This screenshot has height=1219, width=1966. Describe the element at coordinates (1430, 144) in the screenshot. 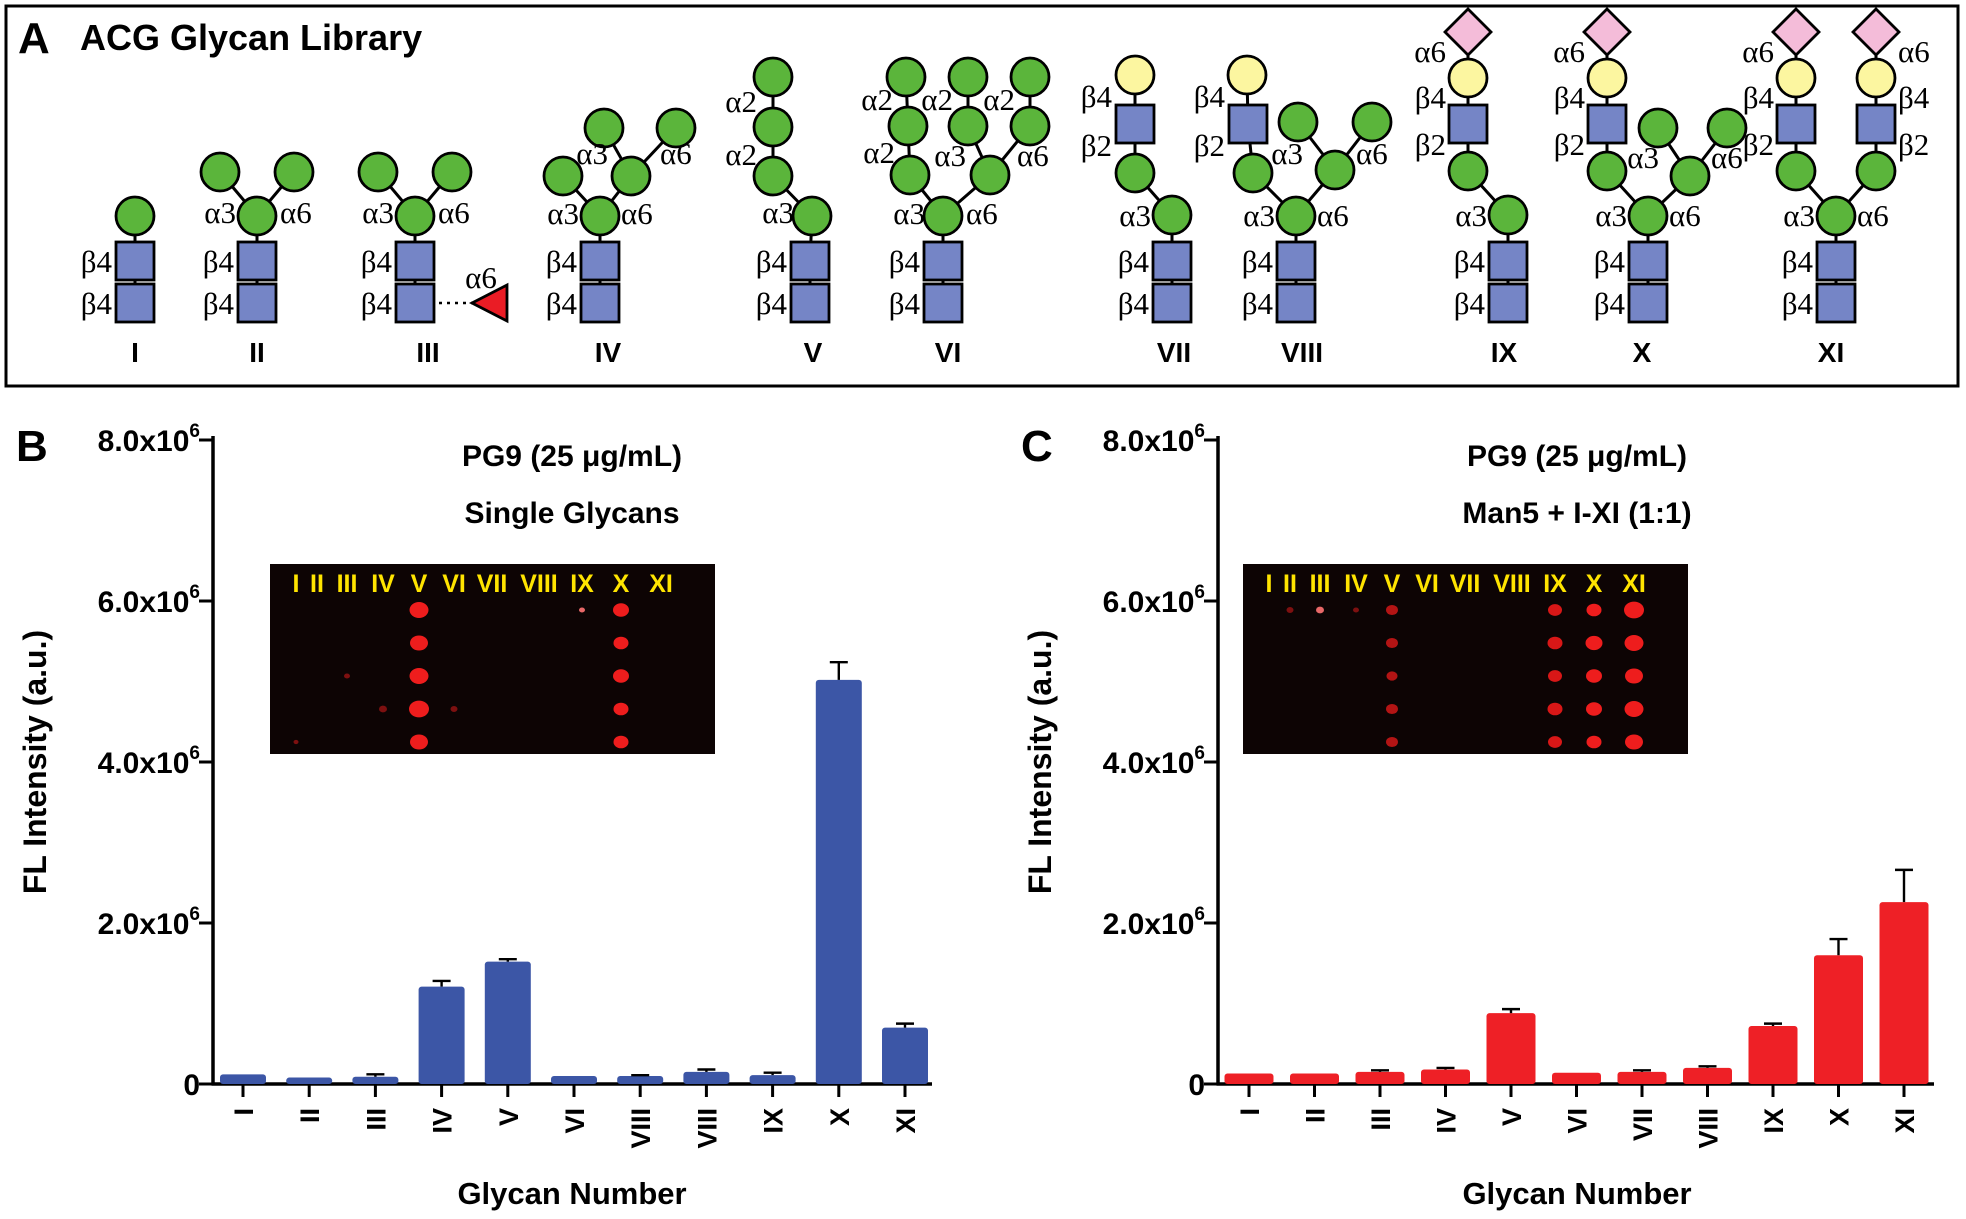

I see `linkage-label: β2` at that location.